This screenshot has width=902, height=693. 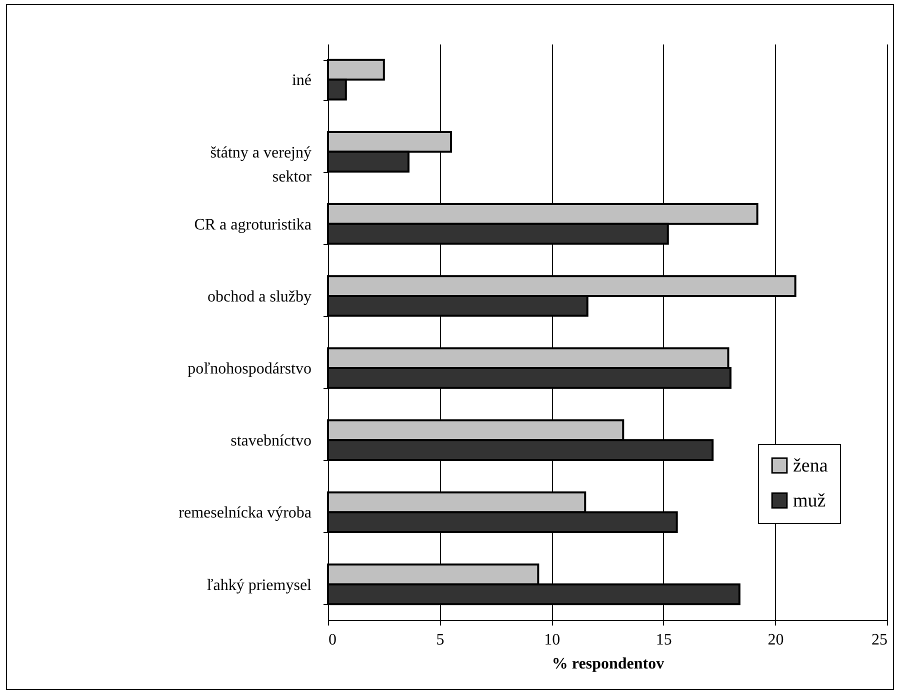 I want to click on x-tick-label: 10, so click(x=552, y=640).